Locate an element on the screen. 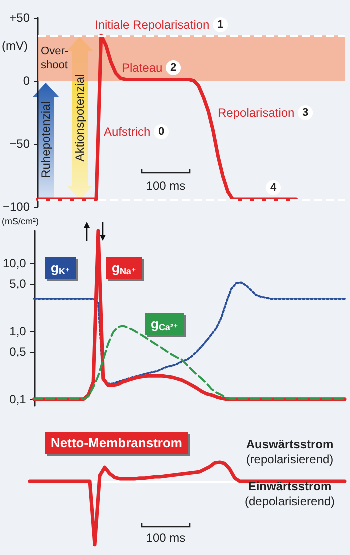 The width and height of the screenshot is (350, 555). series-label: Netto-Membranstrom is located at coordinates (116, 443).